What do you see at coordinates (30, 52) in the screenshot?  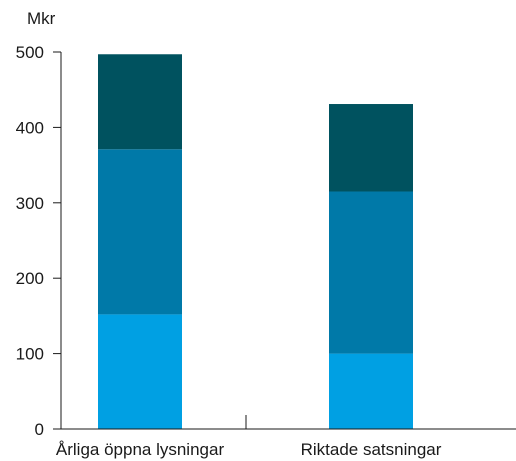 I see `y-tick-label: 500` at bounding box center [30, 52].